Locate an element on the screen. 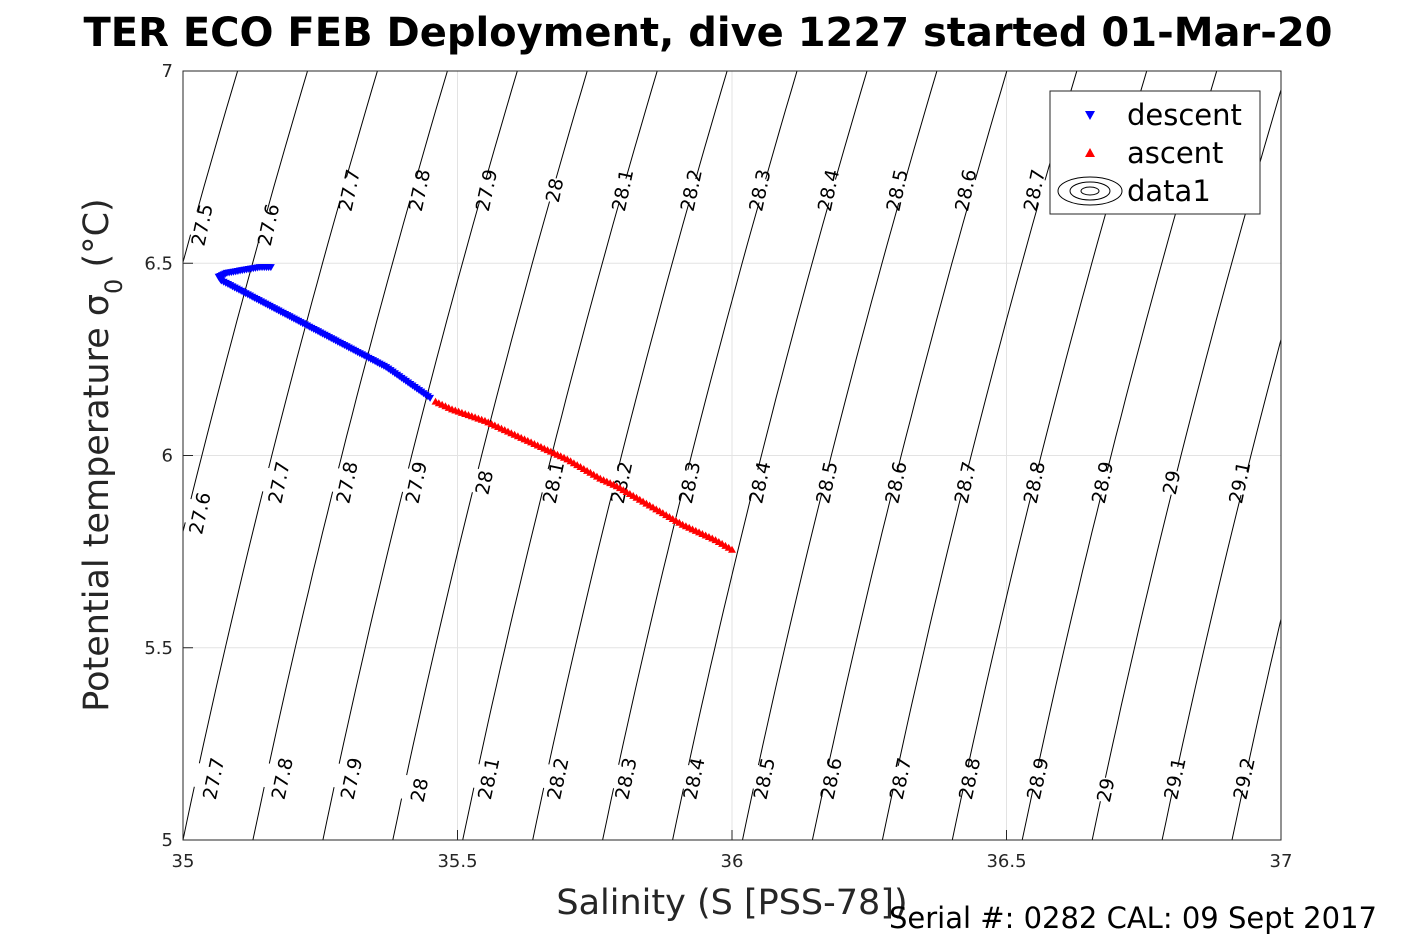 The height and width of the screenshot is (945, 1417). contour-label: 29 is located at coordinates (1106, 790).